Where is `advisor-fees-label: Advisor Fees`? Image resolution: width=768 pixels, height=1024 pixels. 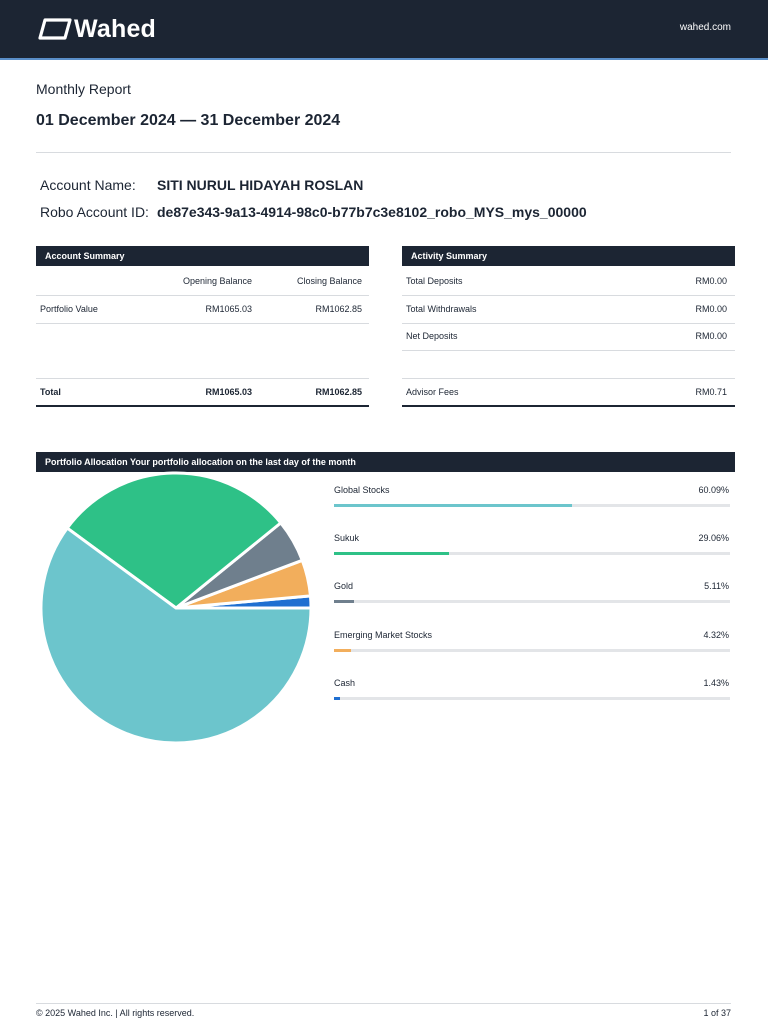
advisor-fees-label: Advisor Fees is located at coordinates (432, 392).